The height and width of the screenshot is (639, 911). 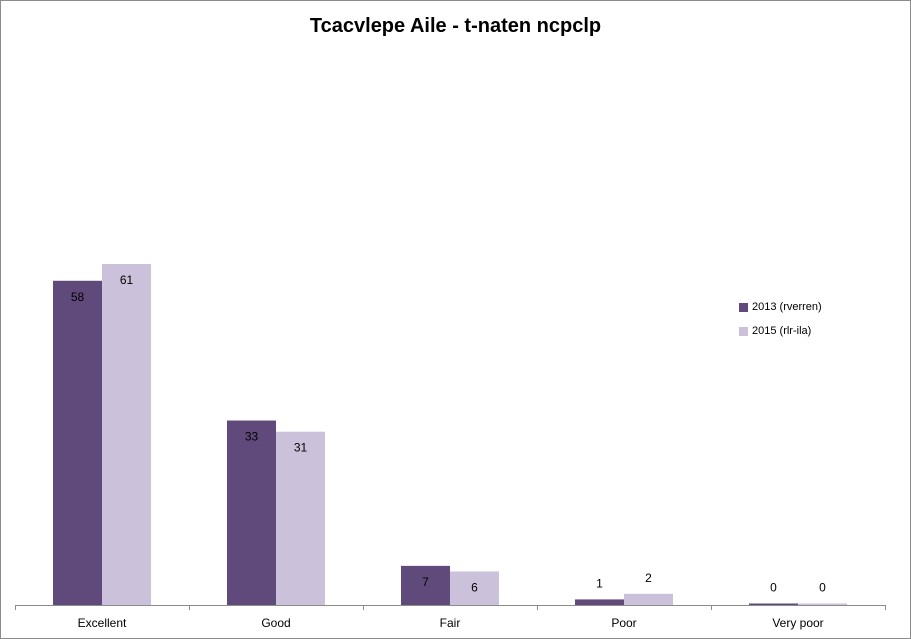 What do you see at coordinates (300, 518) in the screenshot?
I see `bar-2-good` at bounding box center [300, 518].